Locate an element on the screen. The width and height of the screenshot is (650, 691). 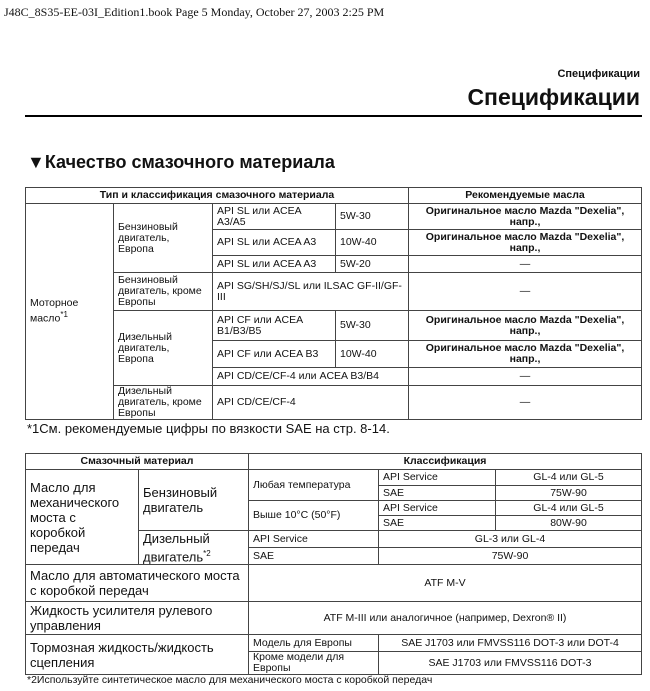
petrol-label: Бензиновый двигатель is located at coordinates (193, 500).